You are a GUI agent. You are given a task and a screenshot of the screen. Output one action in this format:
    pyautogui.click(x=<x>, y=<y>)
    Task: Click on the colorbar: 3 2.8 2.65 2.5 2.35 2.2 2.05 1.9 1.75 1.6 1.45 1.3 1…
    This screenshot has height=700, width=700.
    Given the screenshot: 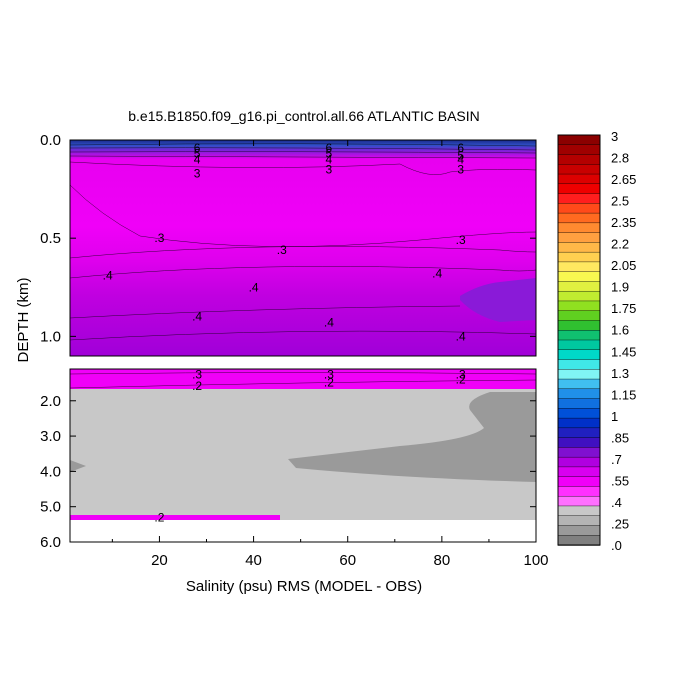 What is the action you would take?
    pyautogui.click(x=596, y=341)
    